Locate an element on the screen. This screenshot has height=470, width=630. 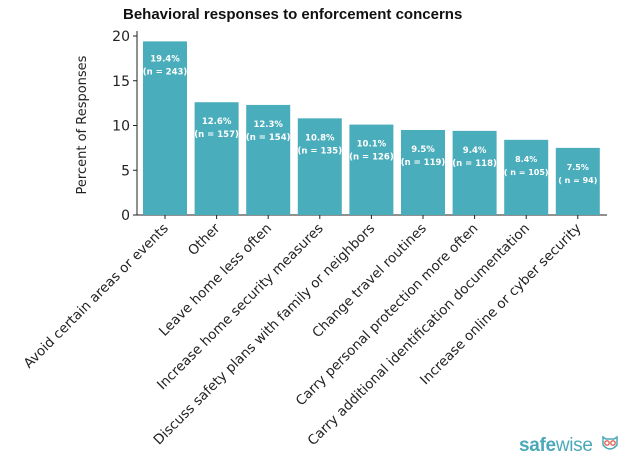
data-label: 8.4% is located at coordinates (526, 159).